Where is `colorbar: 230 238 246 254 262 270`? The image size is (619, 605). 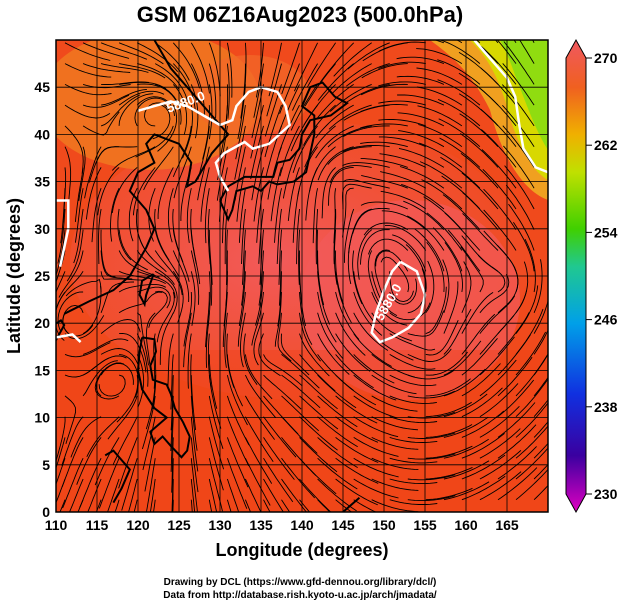 colorbar: 230 238 246 254 262 270 is located at coordinates (591, 276).